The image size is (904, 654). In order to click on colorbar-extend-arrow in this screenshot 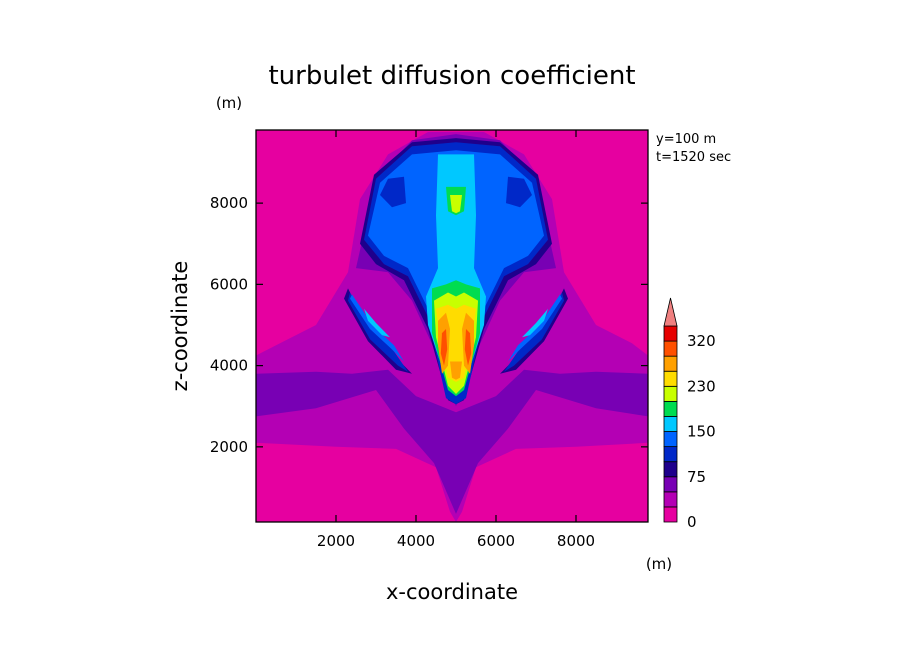, I will do `click(670, 312)`.